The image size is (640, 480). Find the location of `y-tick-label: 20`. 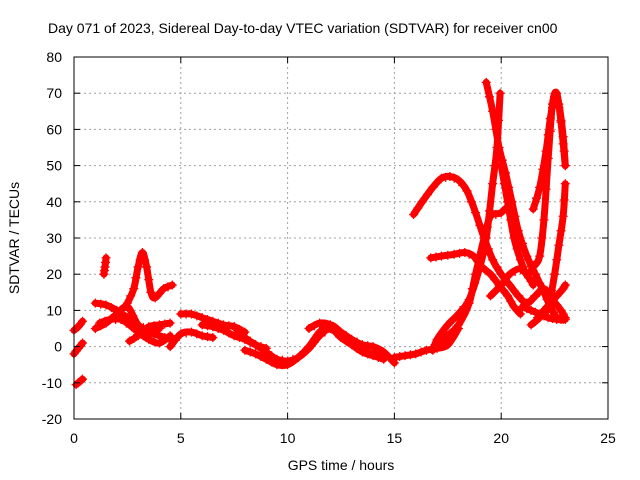

y-tick-label: 20 is located at coordinates (54, 274).